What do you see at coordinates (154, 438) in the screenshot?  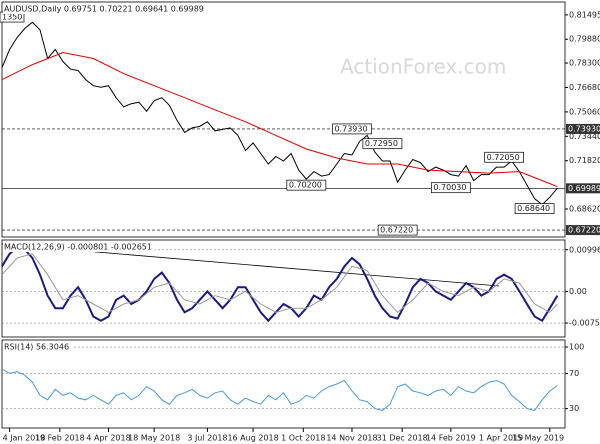 I see `x-tick-label: 18 May 2018` at bounding box center [154, 438].